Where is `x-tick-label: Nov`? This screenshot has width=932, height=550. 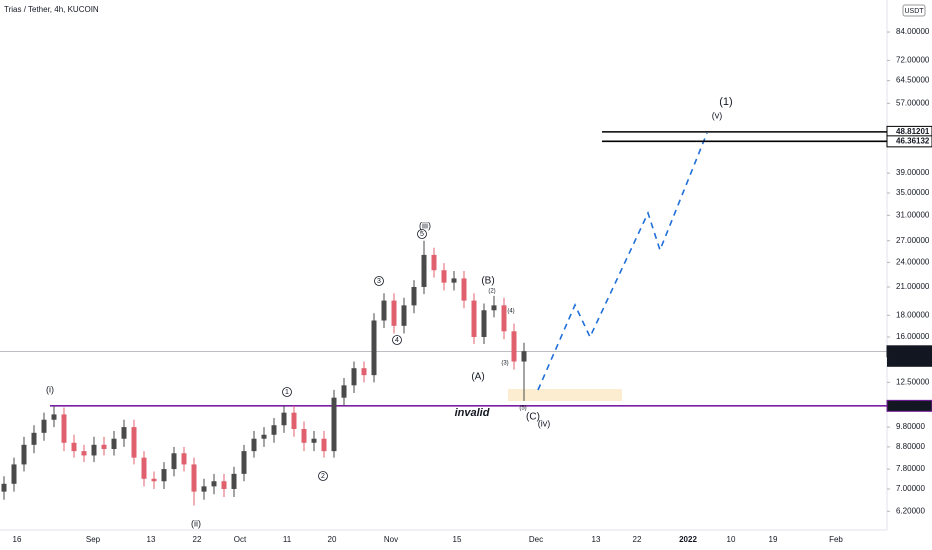 x-tick-label: Nov is located at coordinates (391, 539).